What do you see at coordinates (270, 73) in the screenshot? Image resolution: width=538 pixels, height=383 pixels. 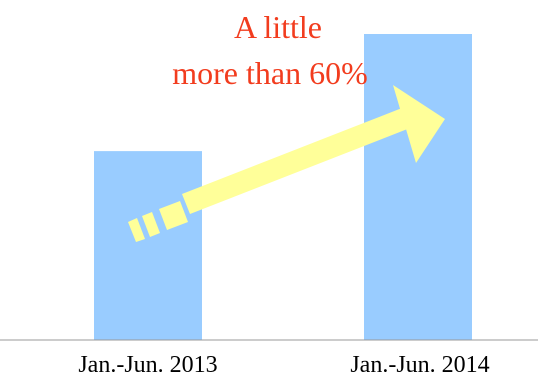 I see `annotation-line: more than 60%` at bounding box center [270, 73].